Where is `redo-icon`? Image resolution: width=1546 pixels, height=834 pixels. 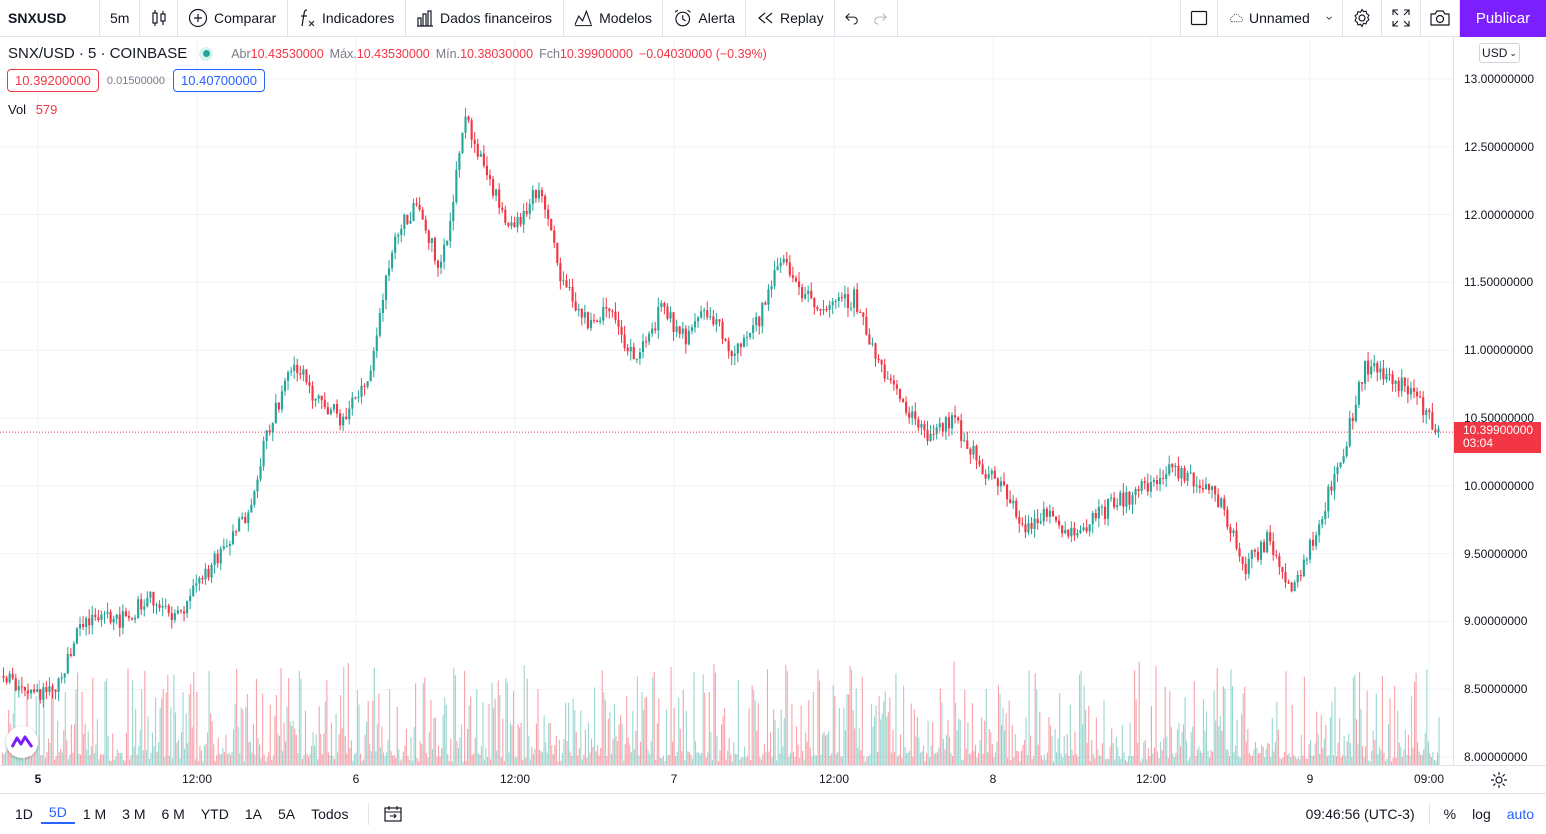 redo-icon is located at coordinates (880, 18).